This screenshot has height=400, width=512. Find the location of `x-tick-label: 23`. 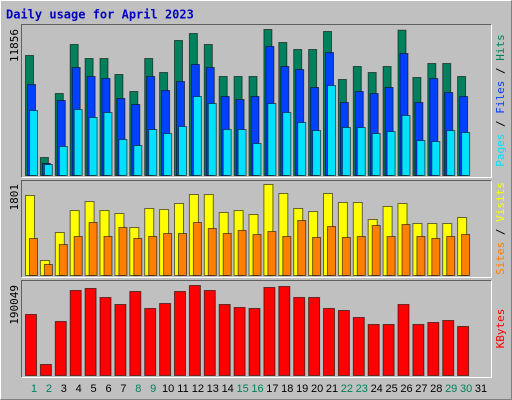

x-tick-label: 23 is located at coordinates (362, 389).